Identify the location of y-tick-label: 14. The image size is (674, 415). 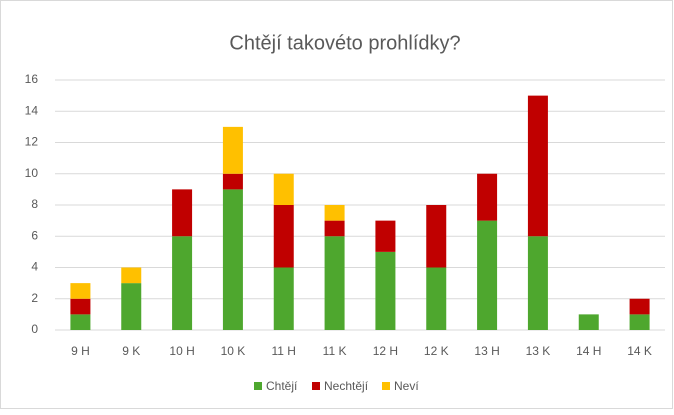
(32, 110).